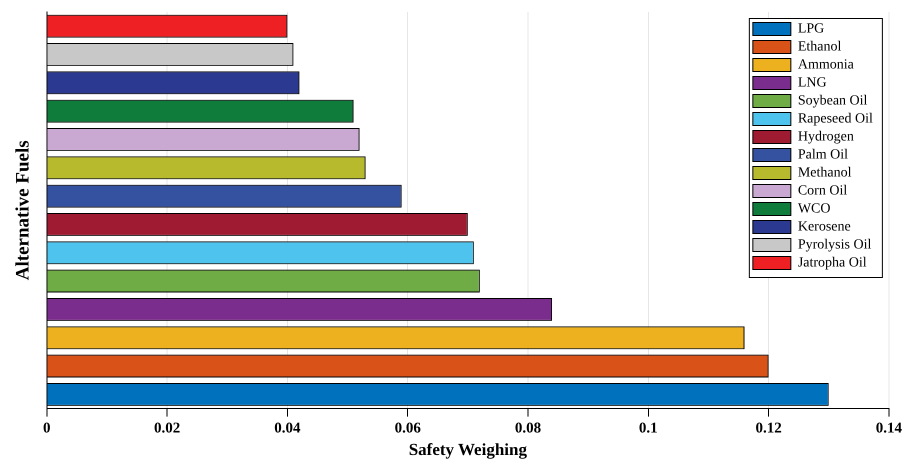  Describe the element at coordinates (833, 101) in the screenshot. I see `legend-label: Soybean Oil` at that location.